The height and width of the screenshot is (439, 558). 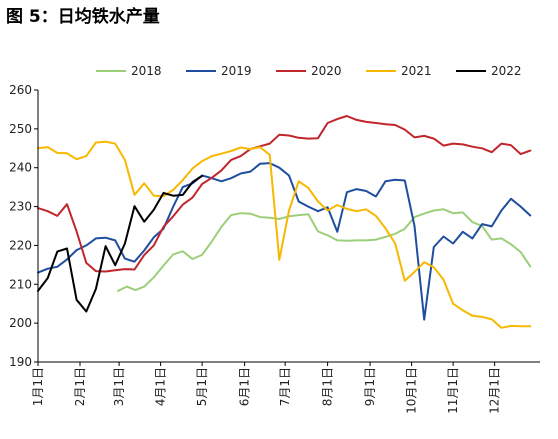 What do you see at coordinates (20, 284) in the screenshot?
I see `y-tick-label: 210` at bounding box center [20, 284].